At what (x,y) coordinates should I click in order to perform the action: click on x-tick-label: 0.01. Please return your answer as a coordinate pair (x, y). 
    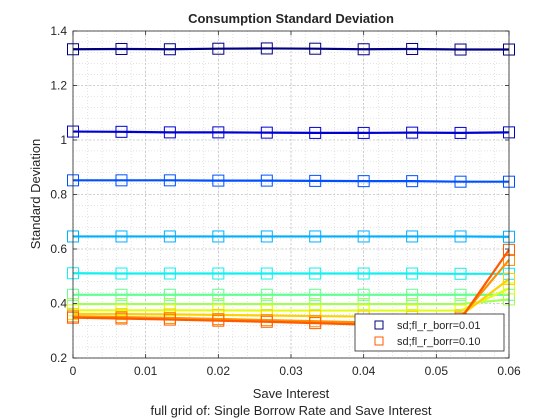
    Looking at the image, I should click on (146, 371).